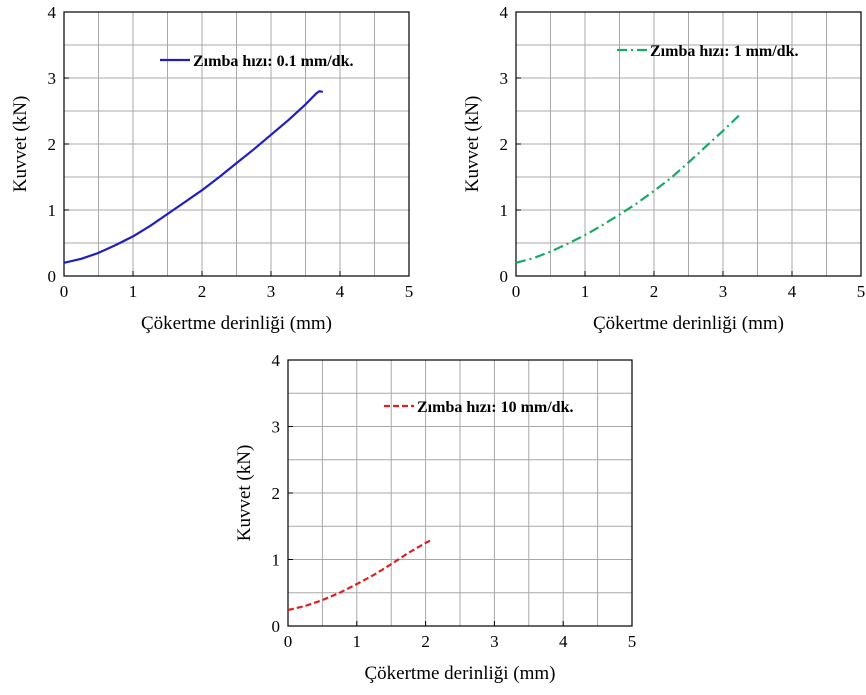 This screenshot has height=695, width=866. I want to click on legend-label: Zımba hızı: 10 mm/dk., so click(495, 407).